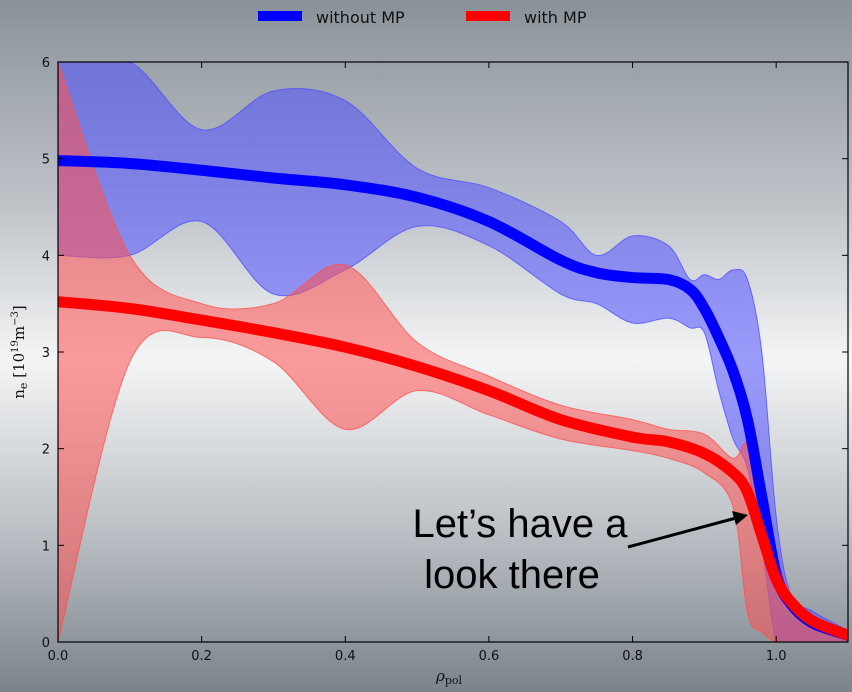  What do you see at coordinates (20, 351) in the screenshot?
I see `y-axis-label: ne [1019m−3]` at bounding box center [20, 351].